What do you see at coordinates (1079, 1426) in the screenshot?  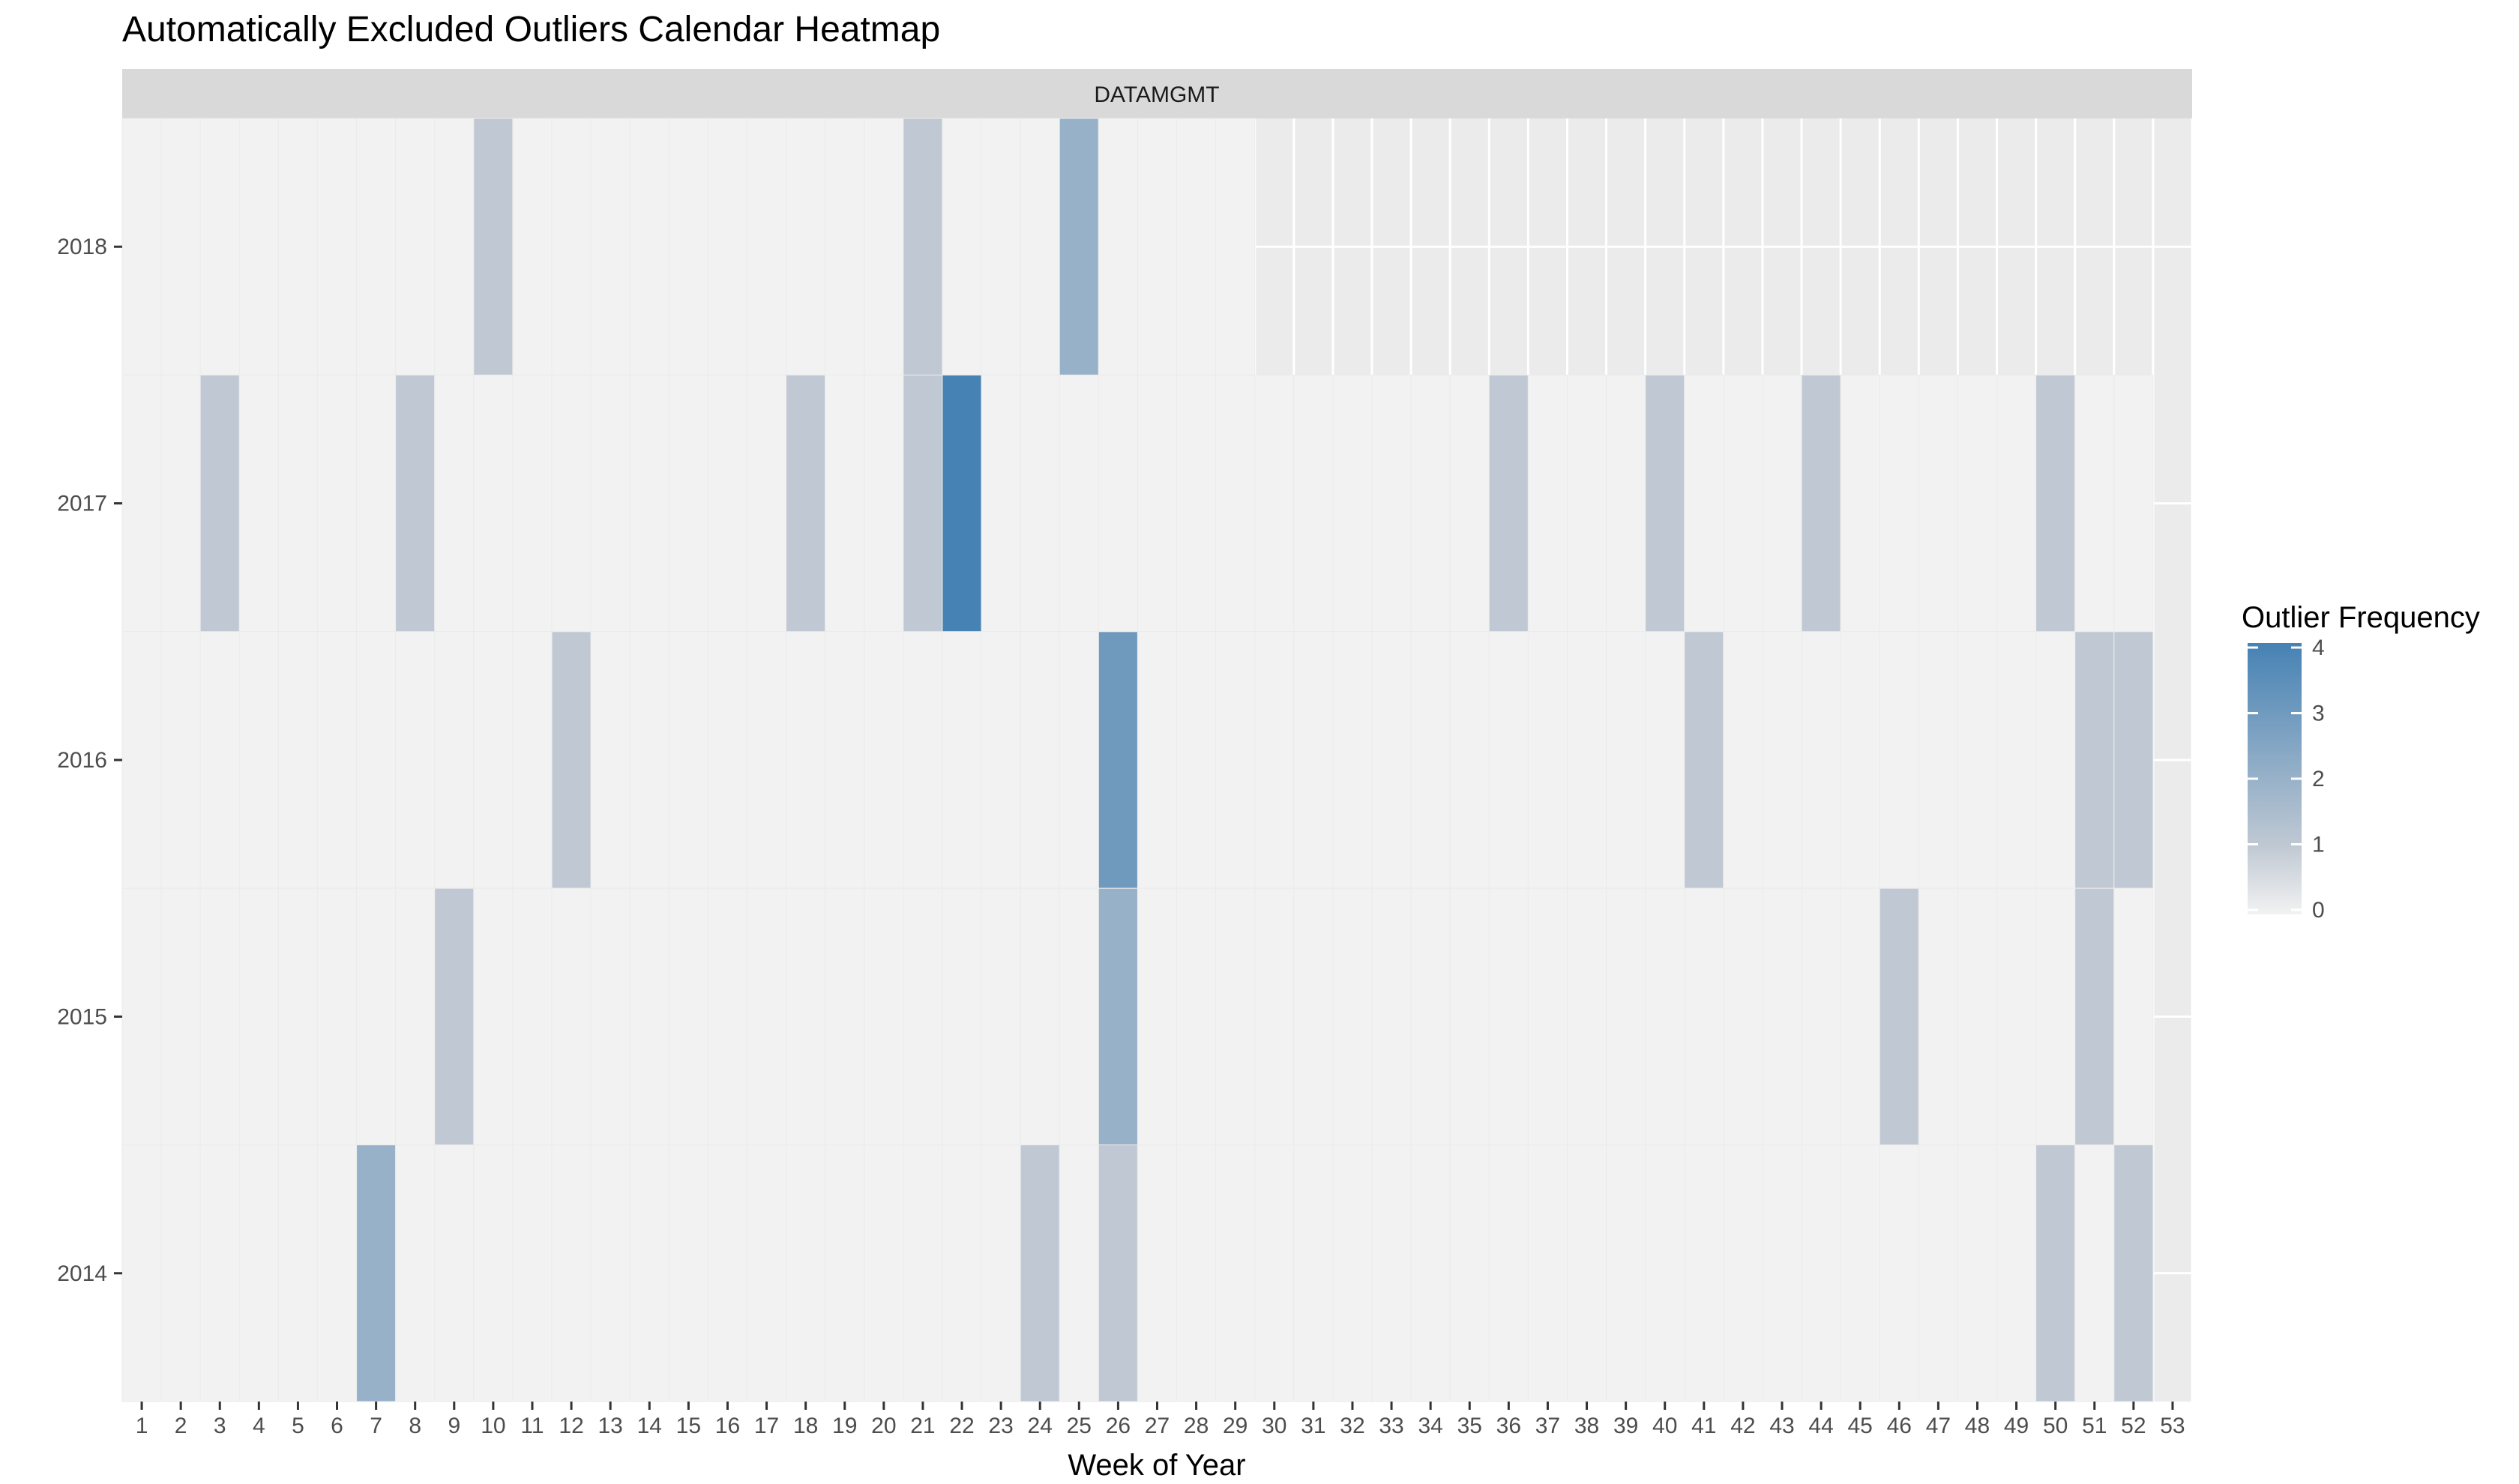 I see `x-tick-label: 25` at bounding box center [1079, 1426].